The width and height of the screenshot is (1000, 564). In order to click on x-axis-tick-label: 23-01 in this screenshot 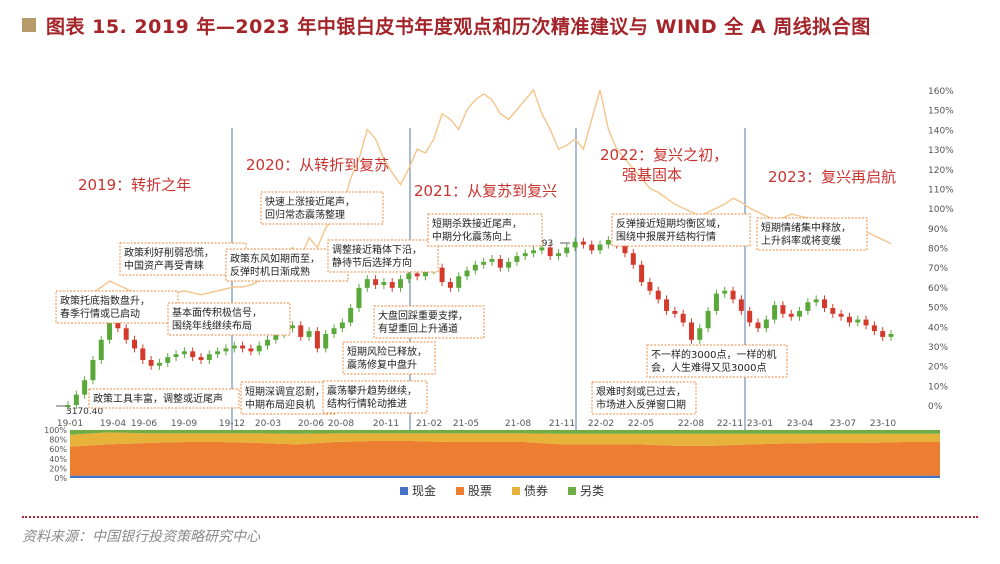, I will do `click(760, 424)`.